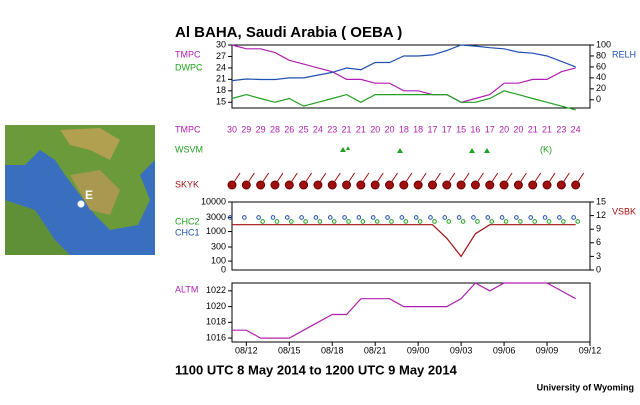 This screenshot has width=640, height=405. I want to click on map-label: E, so click(89, 195).